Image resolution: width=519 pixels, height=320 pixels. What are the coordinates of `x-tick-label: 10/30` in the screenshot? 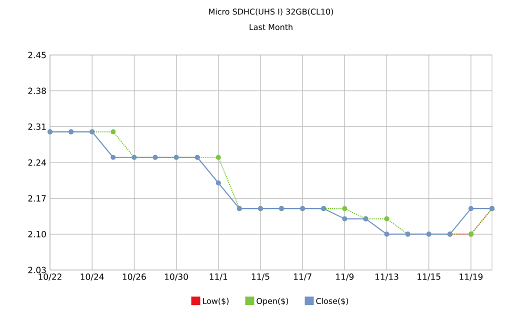 It's located at (176, 277).